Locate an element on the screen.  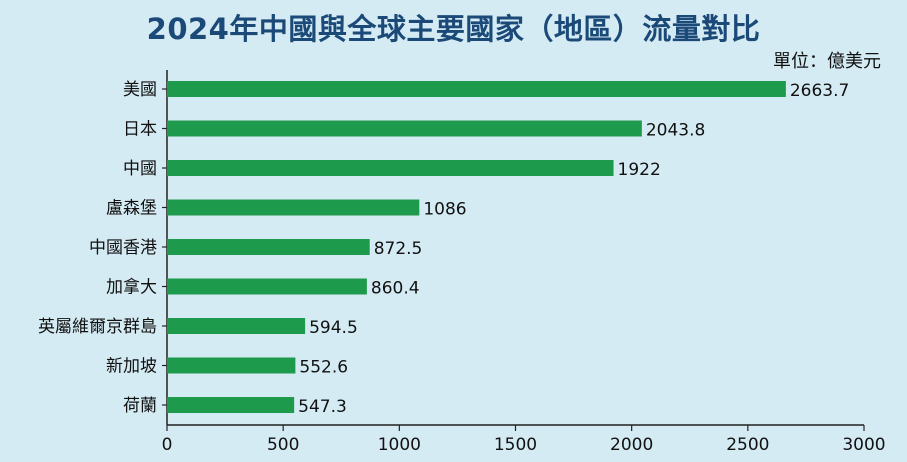
data-label: 872.5 is located at coordinates (398, 249).